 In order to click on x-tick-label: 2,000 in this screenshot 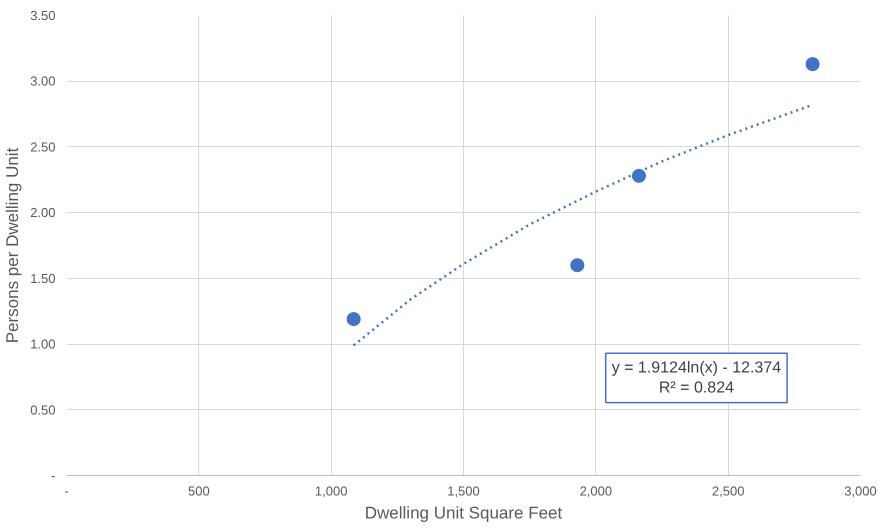, I will do `click(596, 491)`.